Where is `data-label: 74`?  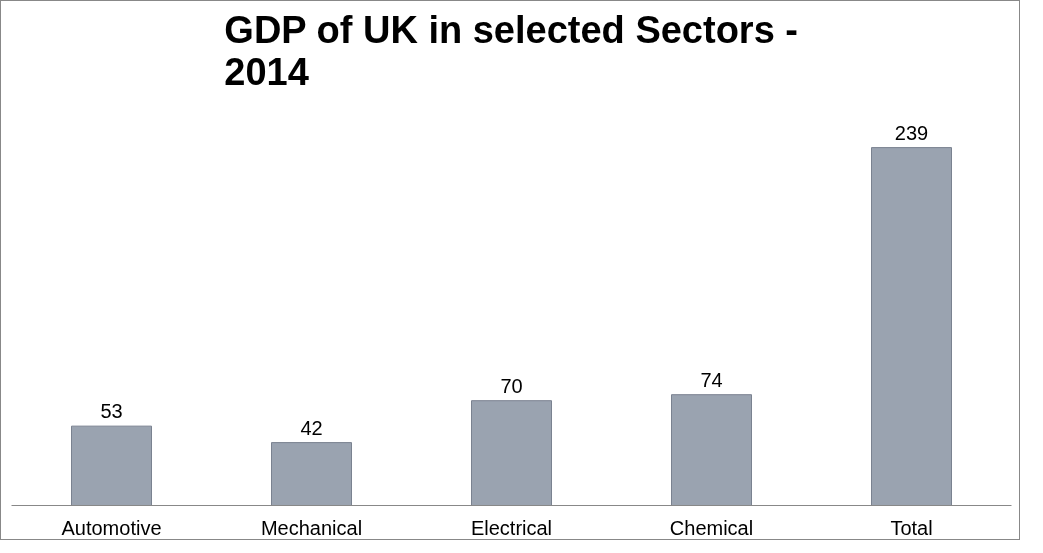
data-label: 74 is located at coordinates (711, 379).